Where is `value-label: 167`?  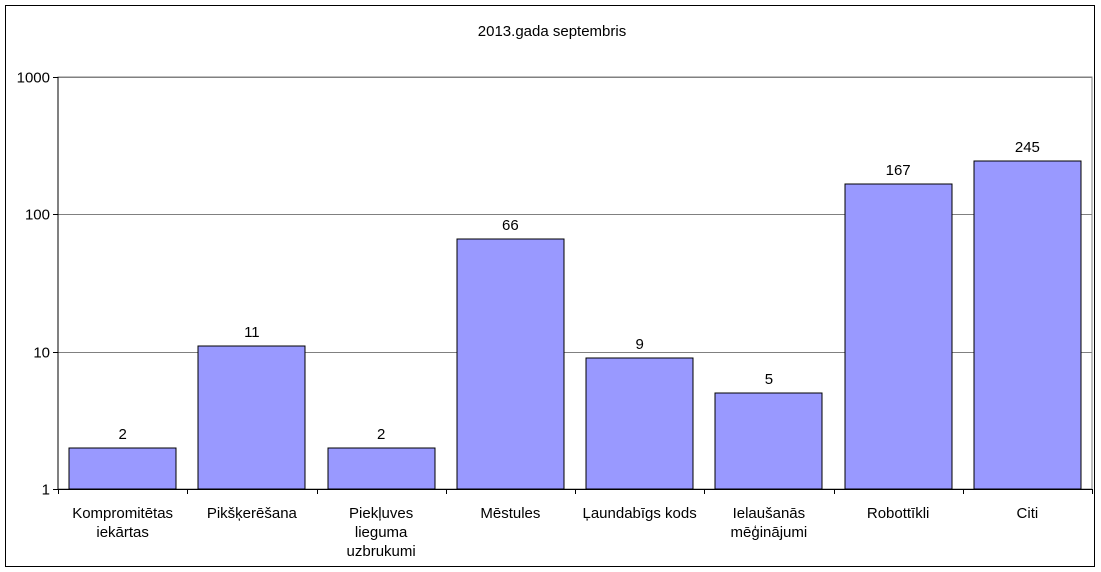 value-label: 167 is located at coordinates (898, 170).